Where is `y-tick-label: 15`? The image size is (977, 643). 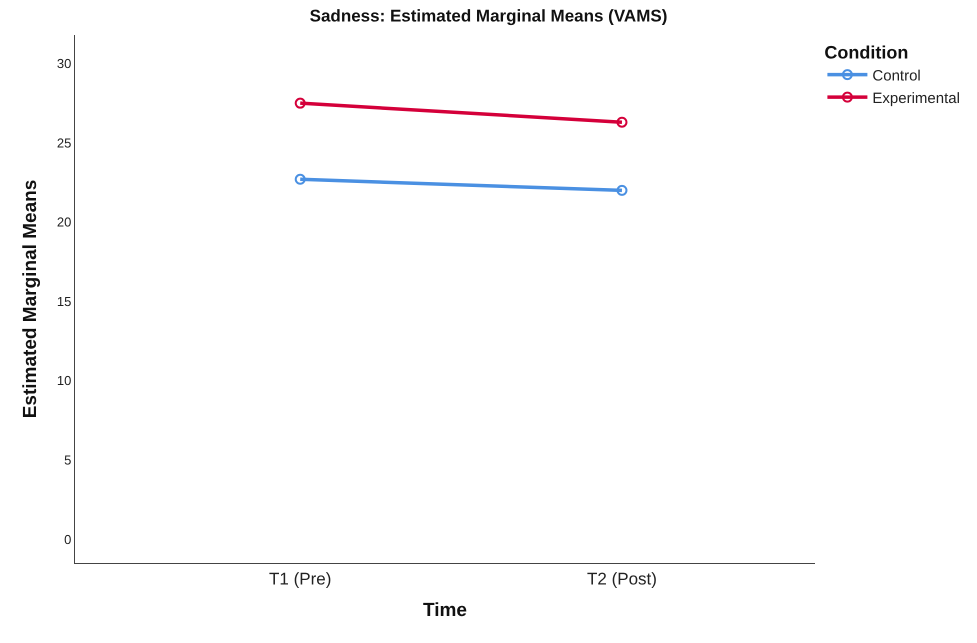 y-tick-label: 15 is located at coordinates (64, 301).